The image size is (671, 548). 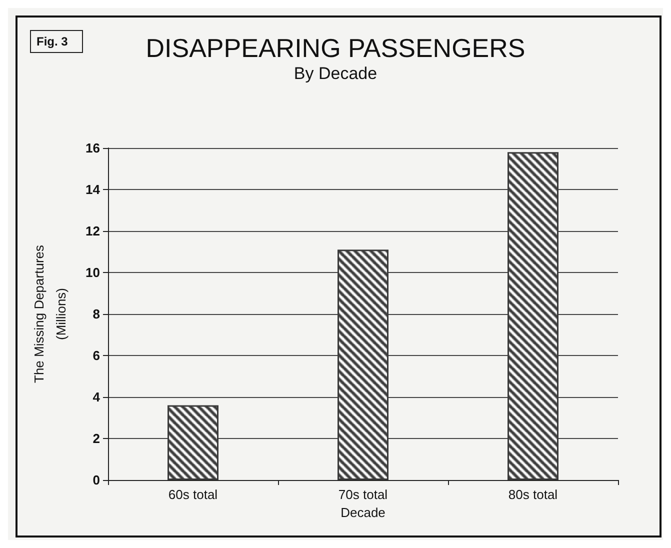 What do you see at coordinates (93, 272) in the screenshot?
I see `y-tick-label: 10` at bounding box center [93, 272].